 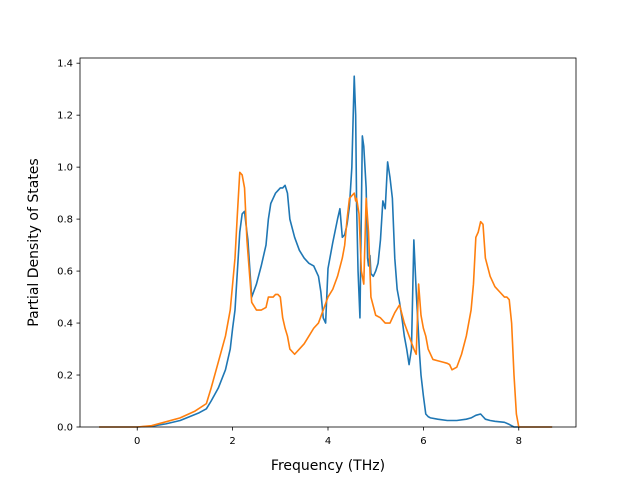 I want to click on x-tick-label: 6, so click(x=423, y=441).